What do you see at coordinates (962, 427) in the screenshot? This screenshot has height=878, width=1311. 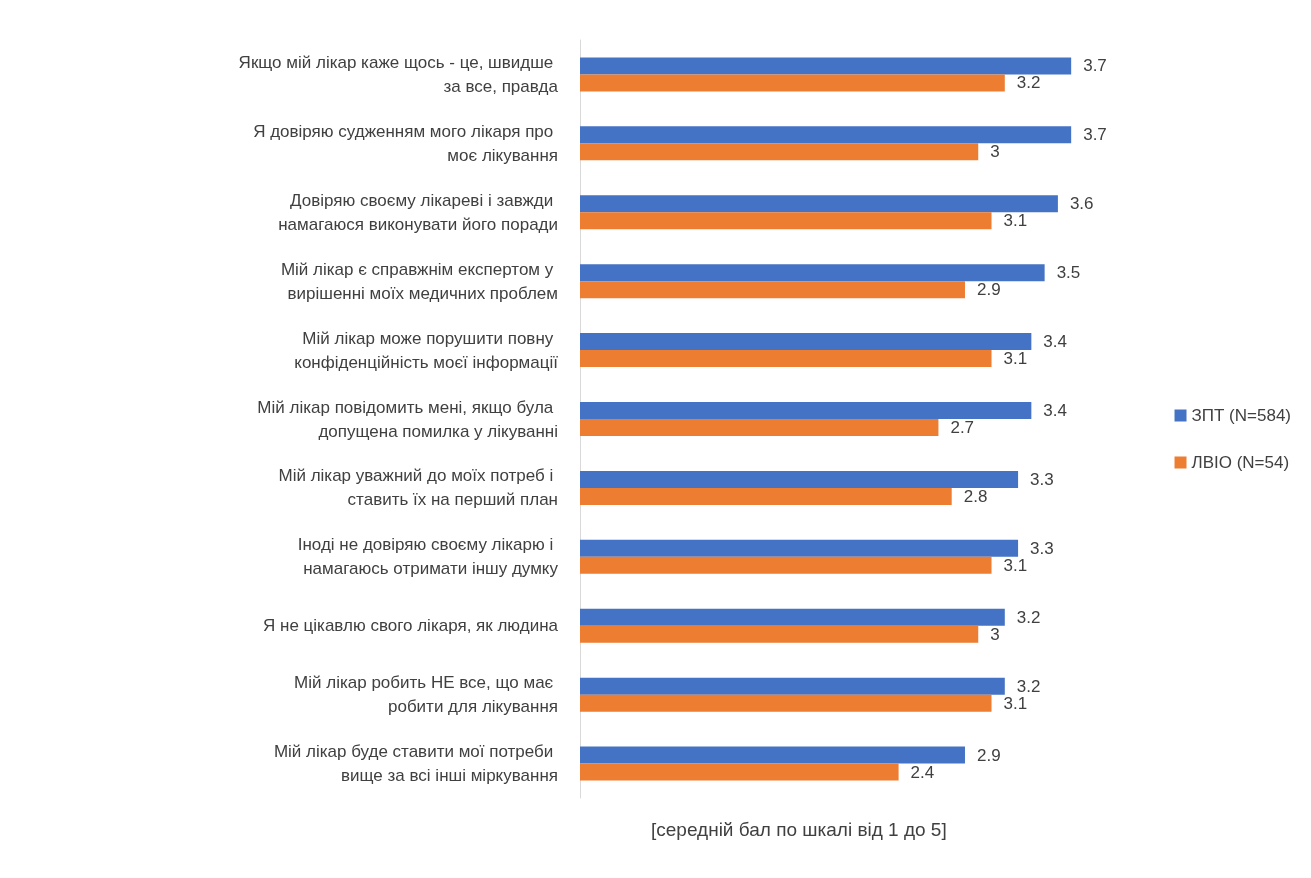 I see `data-label: 2.7` at bounding box center [962, 427].